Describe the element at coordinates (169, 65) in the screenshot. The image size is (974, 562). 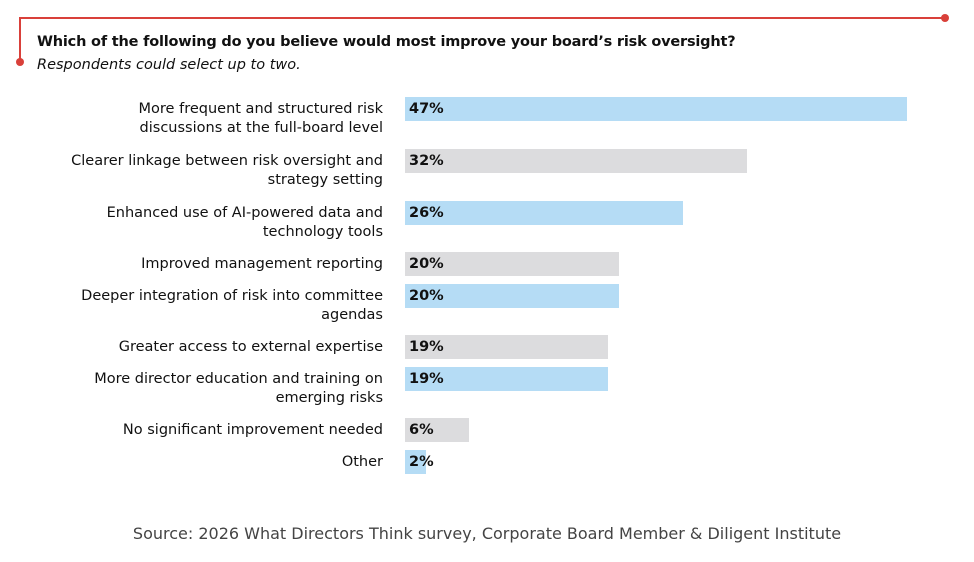
I see `chart-subtitle: Respondents could select up to two.` at that location.